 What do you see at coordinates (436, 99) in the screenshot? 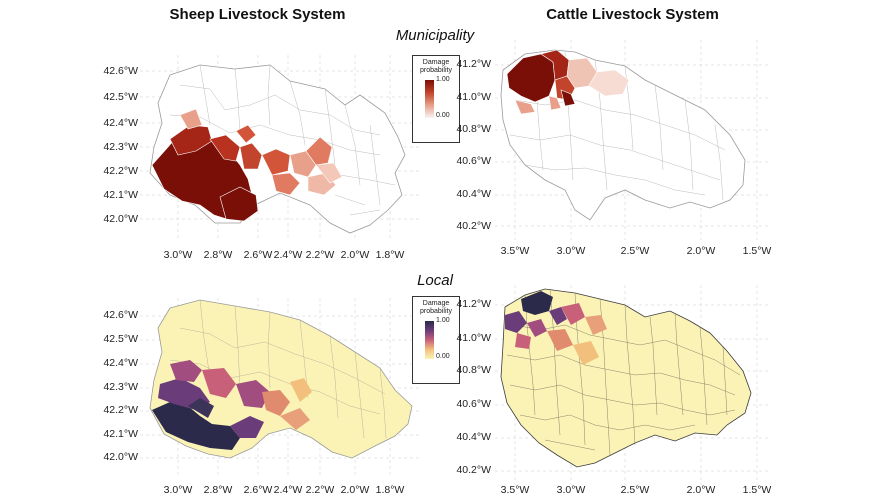
I see `municipality-legend: Damage probability 1.00 0.00` at bounding box center [436, 99].